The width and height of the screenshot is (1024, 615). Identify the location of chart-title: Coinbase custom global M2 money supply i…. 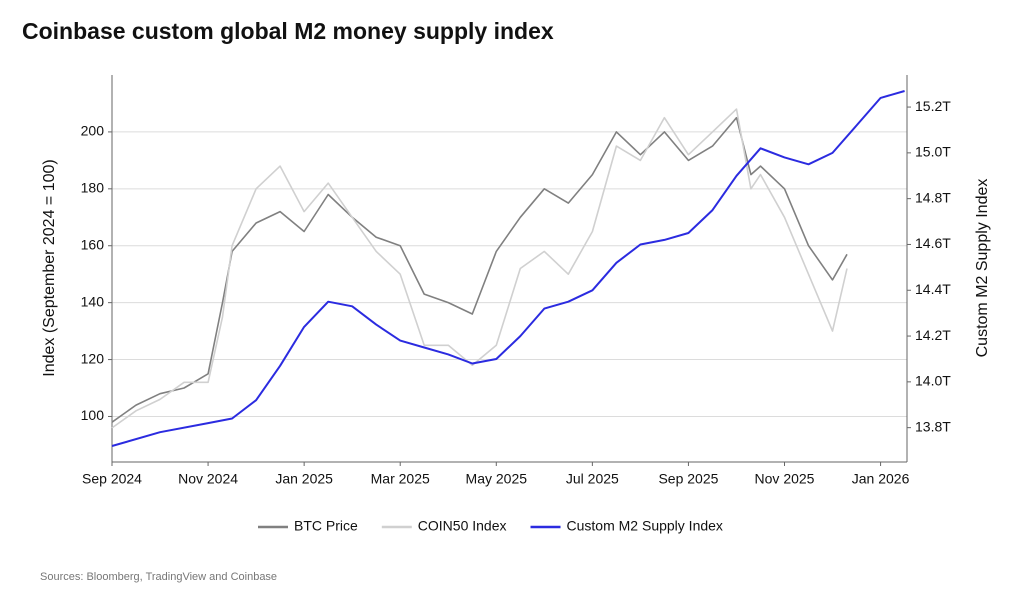
(288, 31).